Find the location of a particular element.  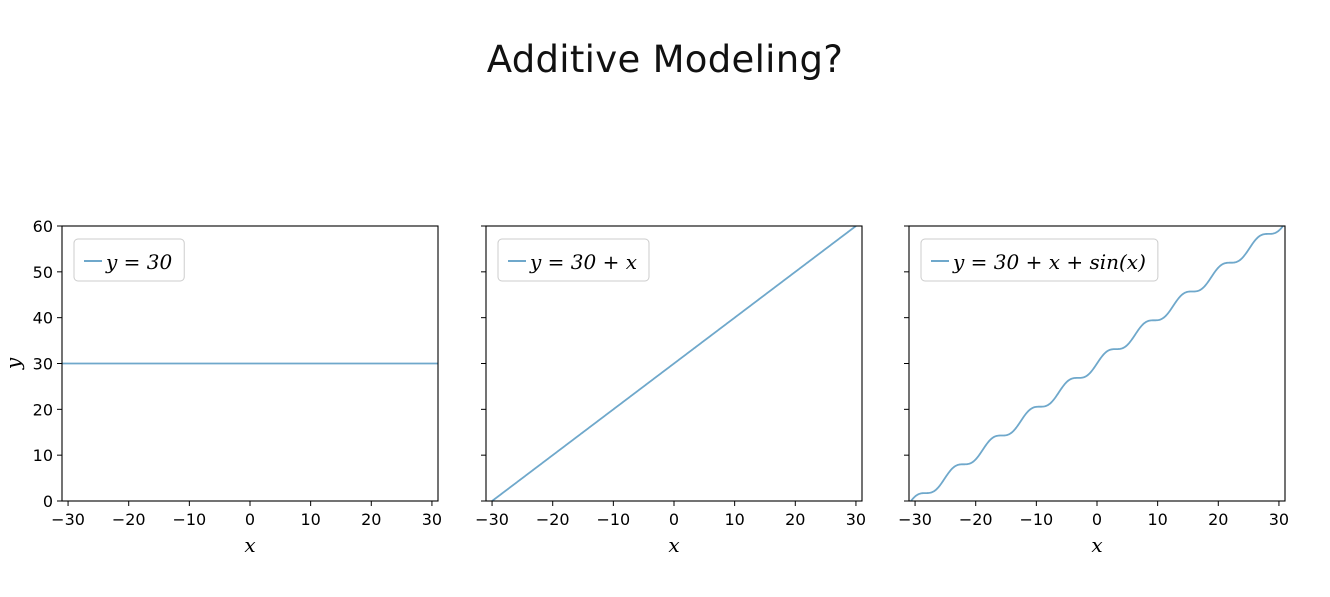

y-tick-label: 30 is located at coordinates (43, 364).